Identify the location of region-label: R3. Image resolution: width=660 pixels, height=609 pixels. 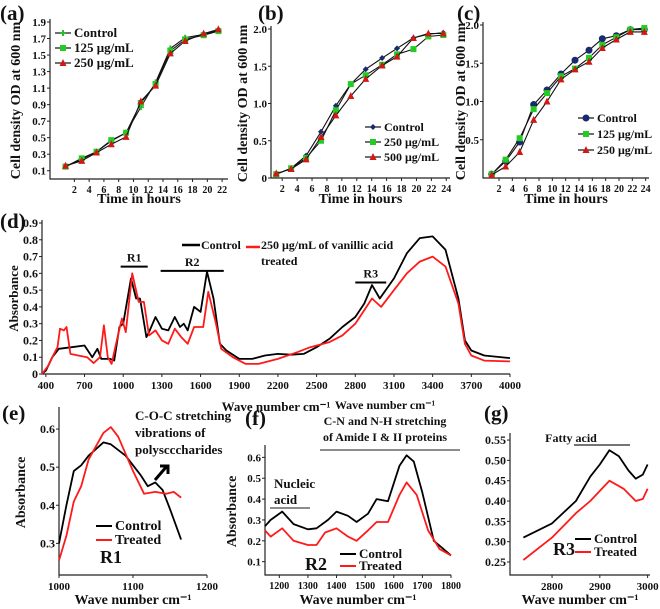
(370, 274).